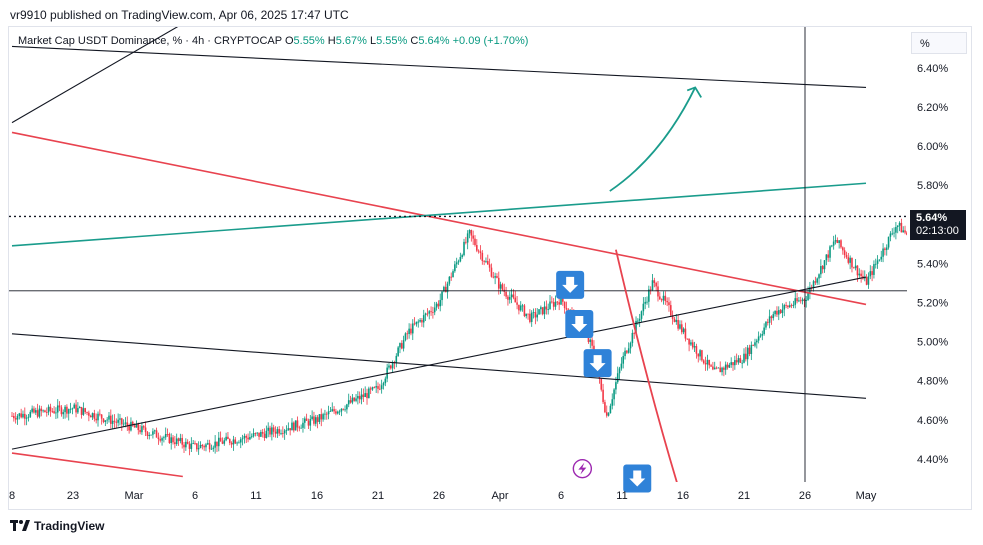 The image size is (983, 545). Describe the element at coordinates (939, 43) in the screenshot. I see `unit-selector: %` at that location.